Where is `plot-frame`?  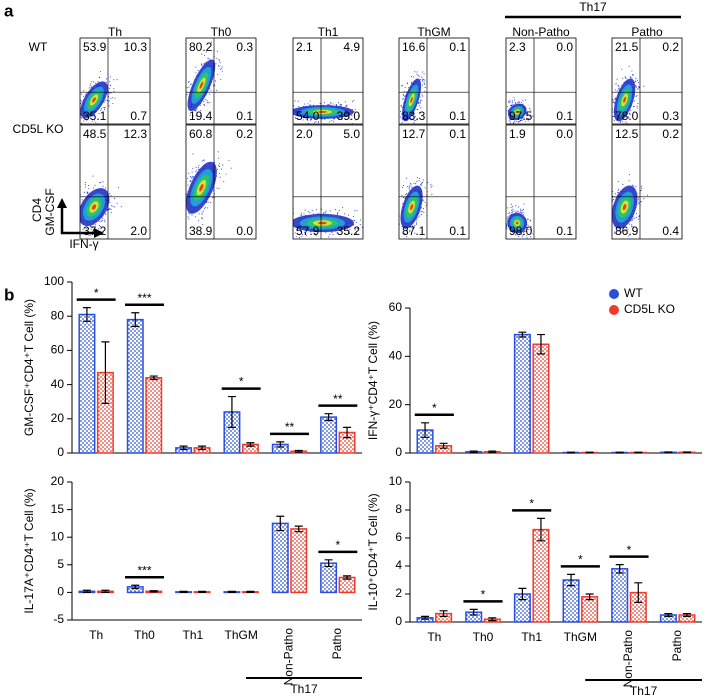 plot-frame is located at coordinates (647, 182).